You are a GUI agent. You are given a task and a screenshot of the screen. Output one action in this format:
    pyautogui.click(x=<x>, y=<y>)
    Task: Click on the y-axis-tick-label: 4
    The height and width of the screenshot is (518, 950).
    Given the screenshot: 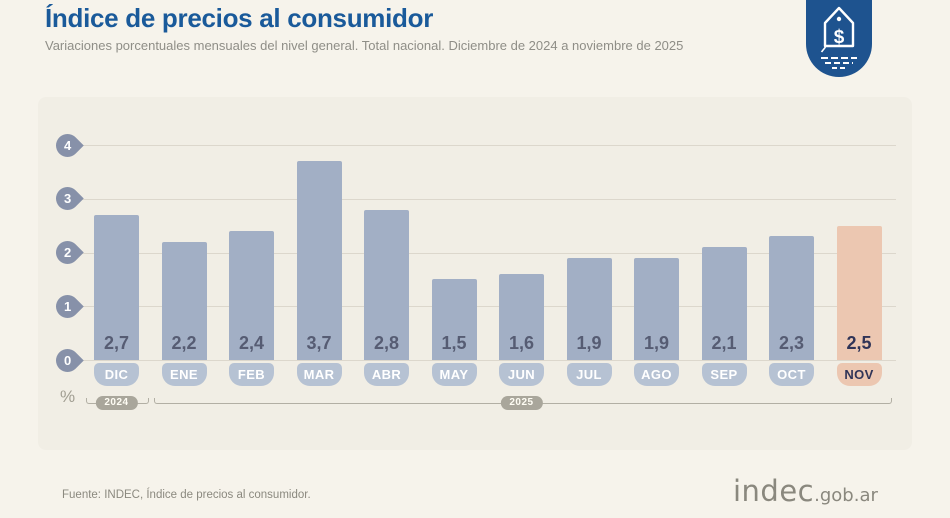 What is the action you would take?
    pyautogui.click(x=67, y=145)
    